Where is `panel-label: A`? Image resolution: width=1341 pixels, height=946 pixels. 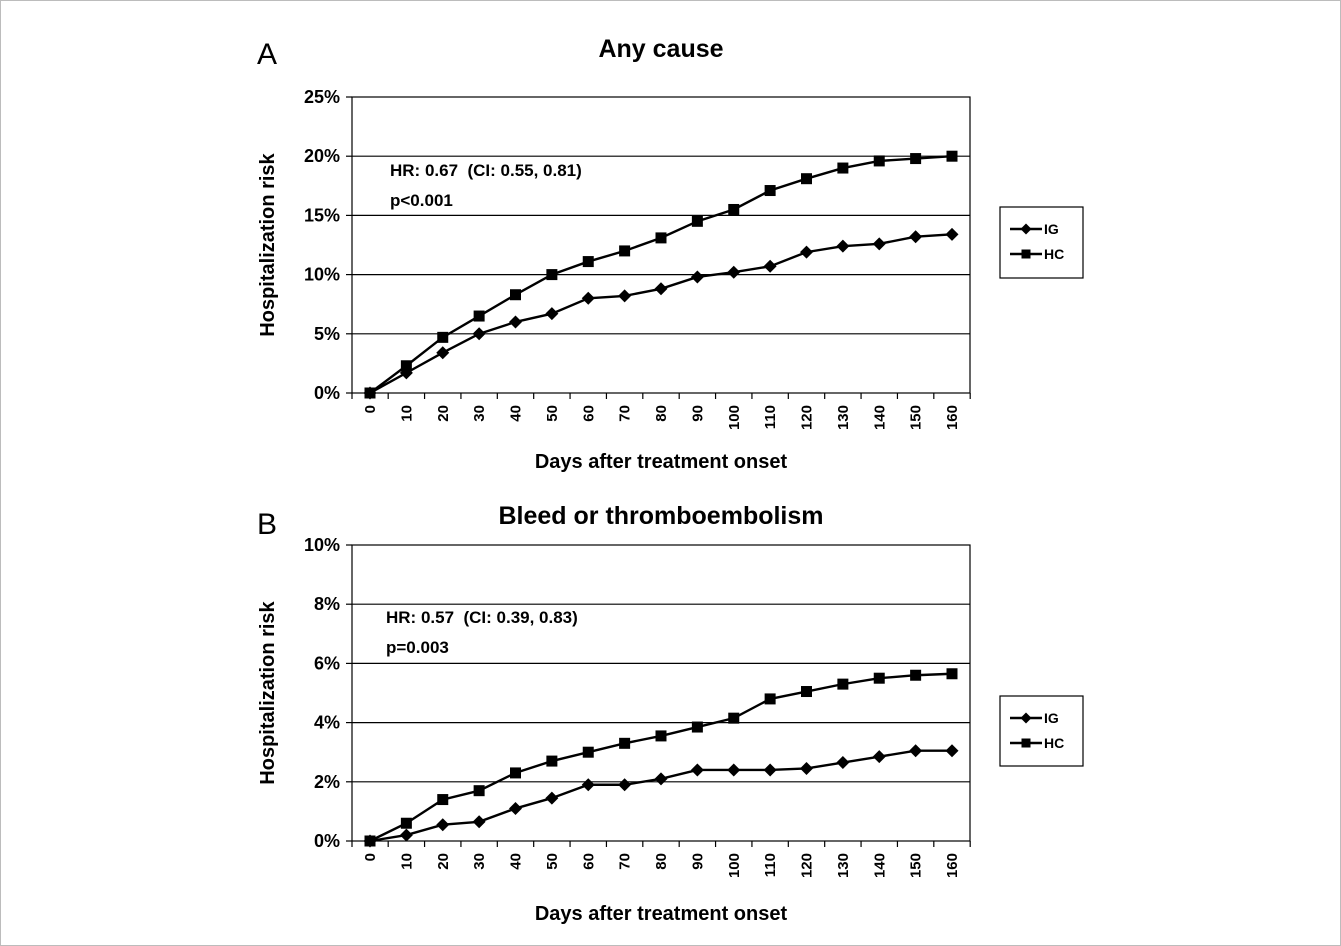
panel-label: A is located at coordinates (267, 54).